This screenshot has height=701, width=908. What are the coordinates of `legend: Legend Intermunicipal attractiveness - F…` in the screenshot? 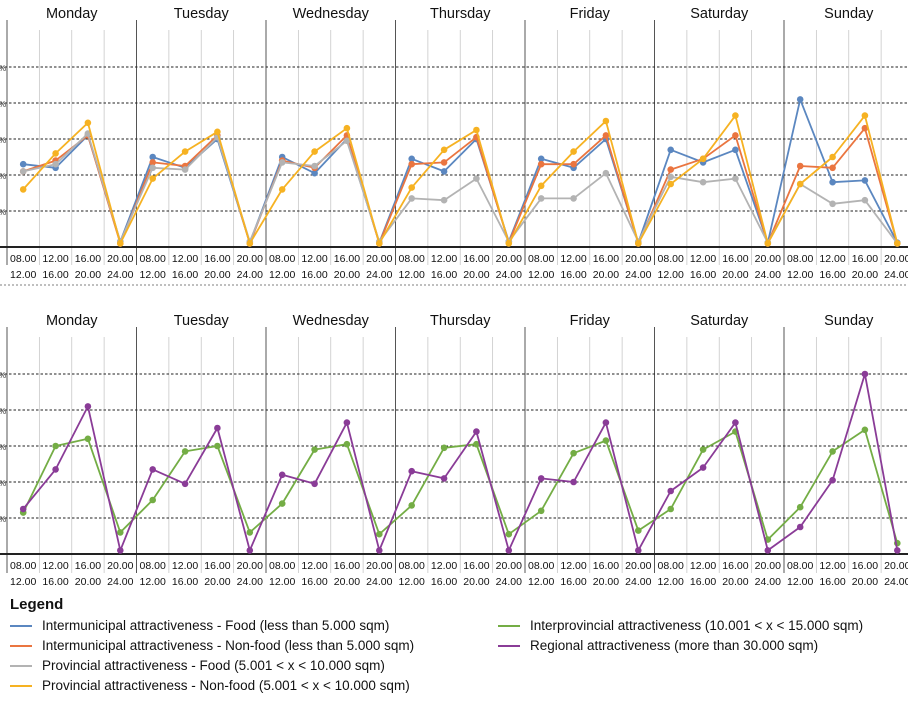 It's located at (458, 648).